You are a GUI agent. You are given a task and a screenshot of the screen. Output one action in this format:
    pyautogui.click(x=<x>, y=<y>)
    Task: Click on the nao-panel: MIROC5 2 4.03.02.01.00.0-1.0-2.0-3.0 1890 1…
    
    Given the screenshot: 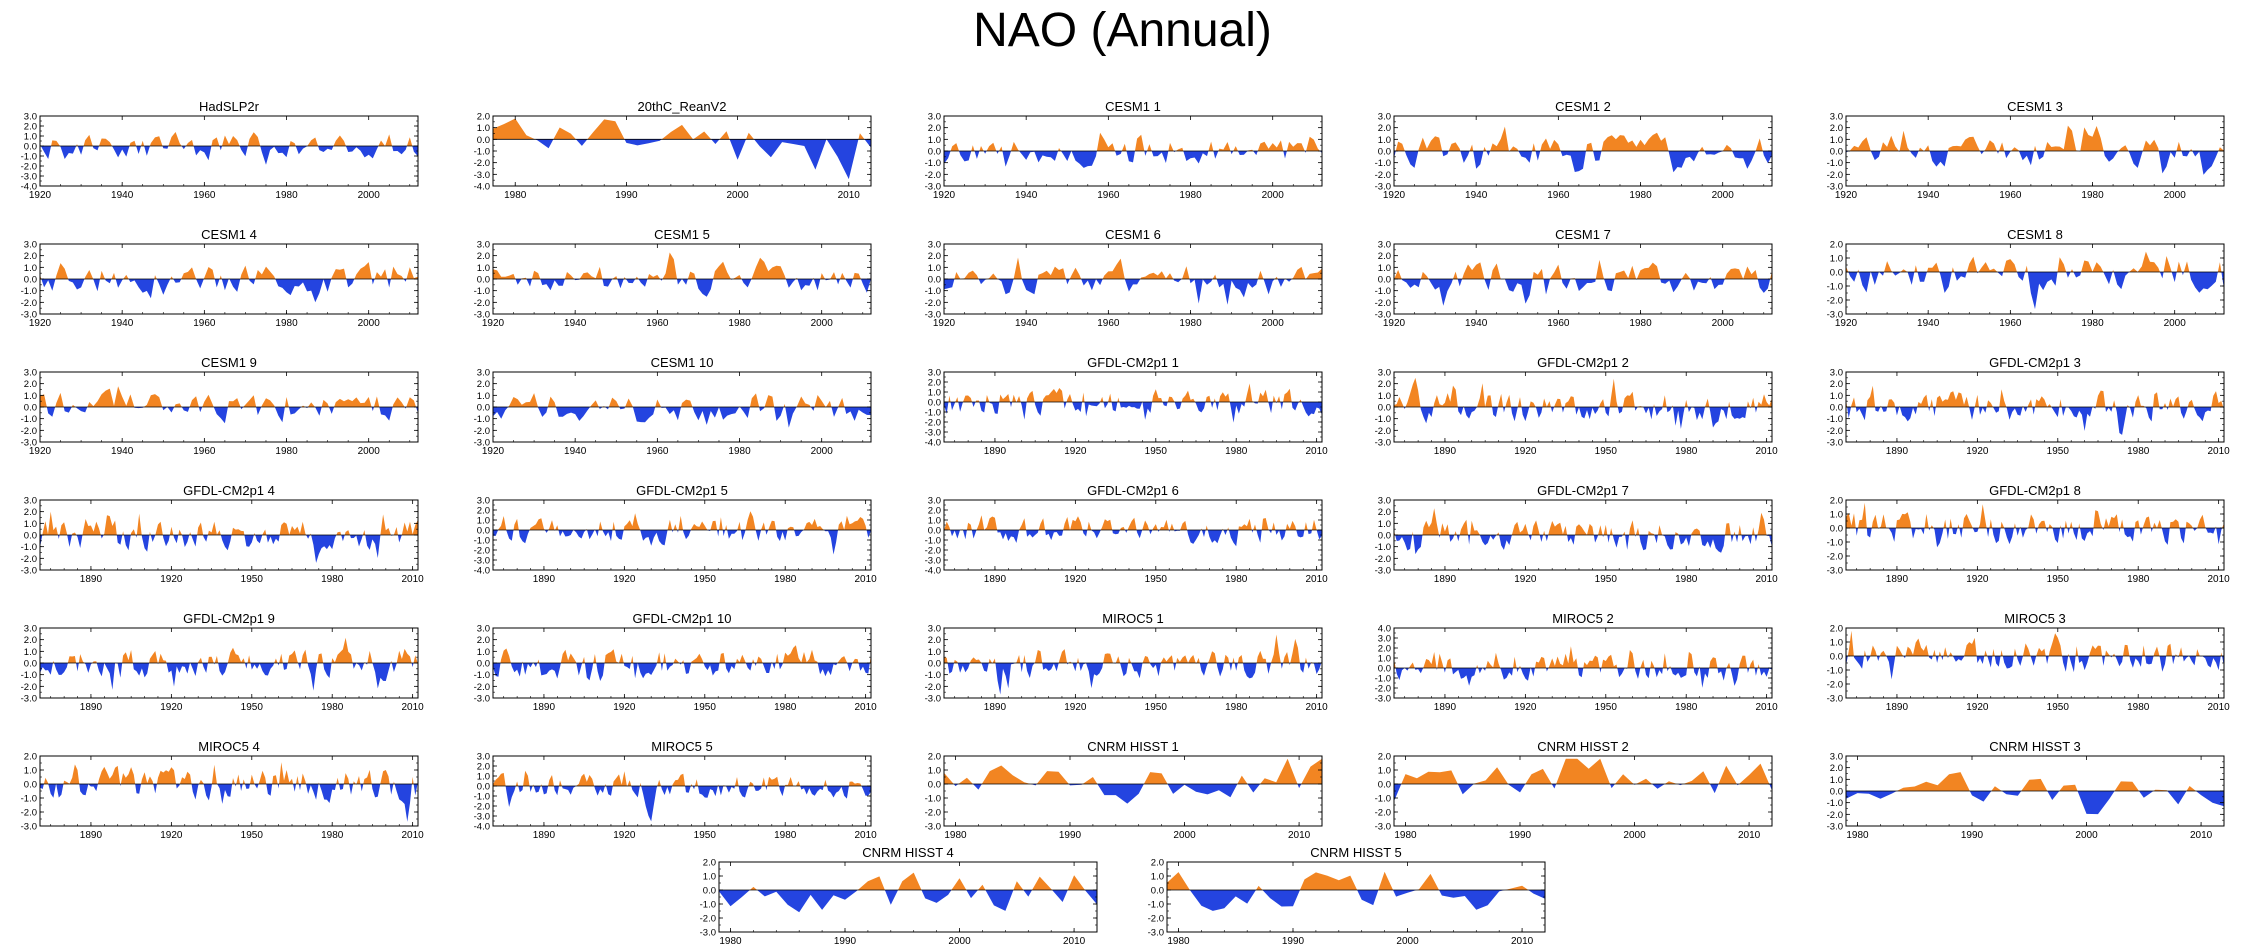 What is the action you would take?
    pyautogui.click(x=1577, y=662)
    